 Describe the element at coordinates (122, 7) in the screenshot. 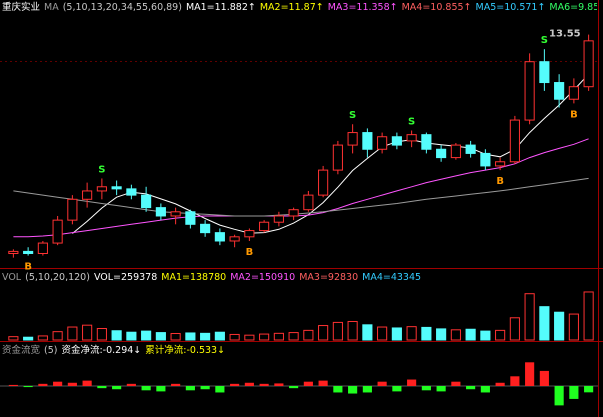

I see `legend-item: (5,10,13,20,34,55,60,89)` at that location.